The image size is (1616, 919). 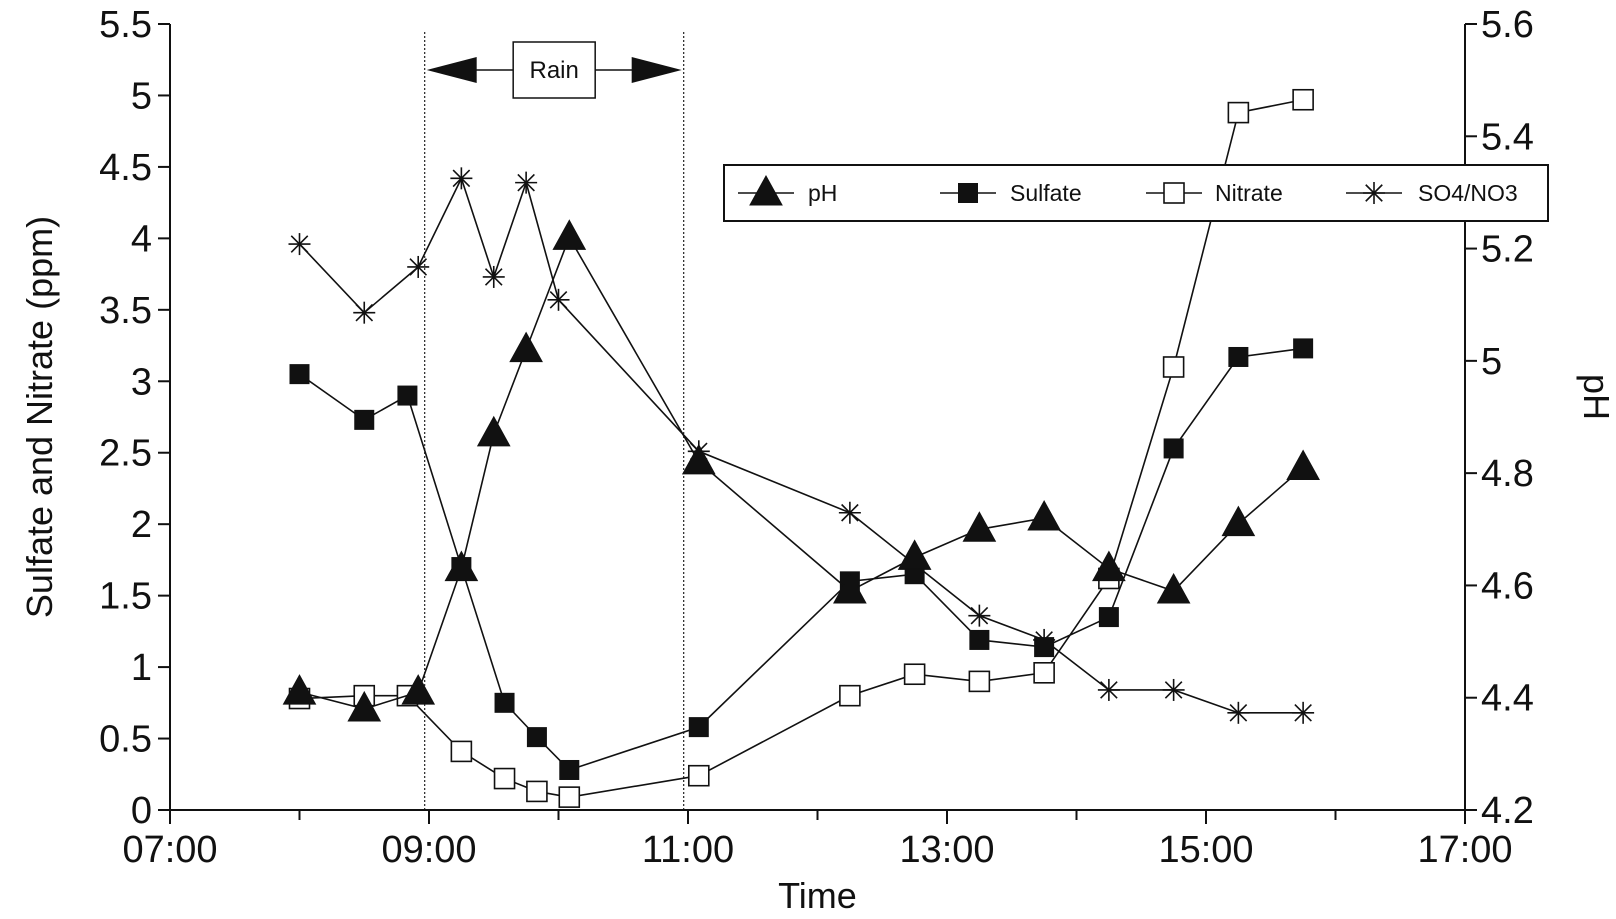 What do you see at coordinates (1205, 850) in the screenshot?
I see `x-tick-label: 15:00` at bounding box center [1205, 850].